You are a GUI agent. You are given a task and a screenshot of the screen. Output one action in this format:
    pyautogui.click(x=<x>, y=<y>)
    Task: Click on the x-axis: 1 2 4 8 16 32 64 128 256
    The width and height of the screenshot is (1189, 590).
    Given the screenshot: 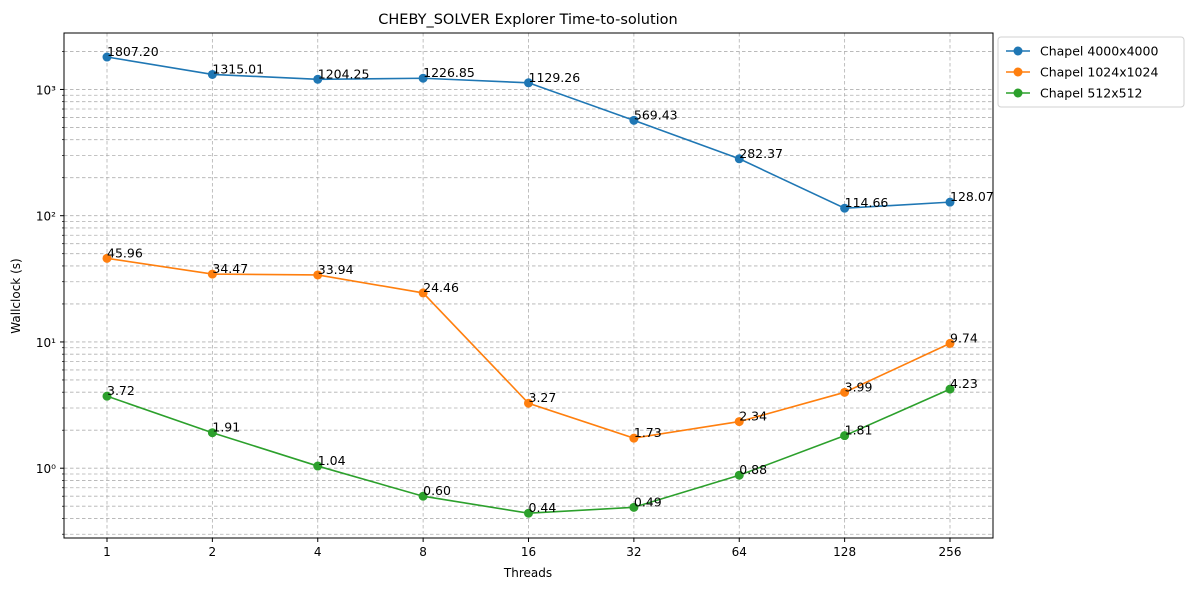 What is the action you would take?
    pyautogui.click(x=532, y=548)
    